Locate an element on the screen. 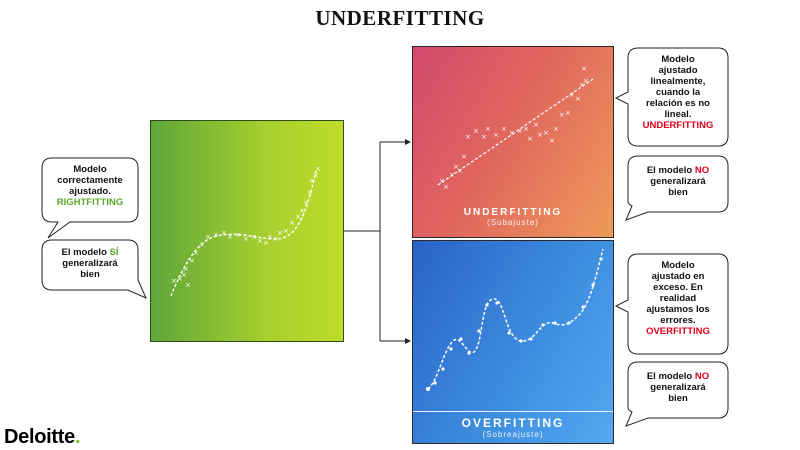 Image resolution: width=800 pixels, height=450 pixels. rightfit-points: × ×× ××× ×× × × × × × × × ×× × × ×× ××× ××× ×× is located at coordinates (246, 227).